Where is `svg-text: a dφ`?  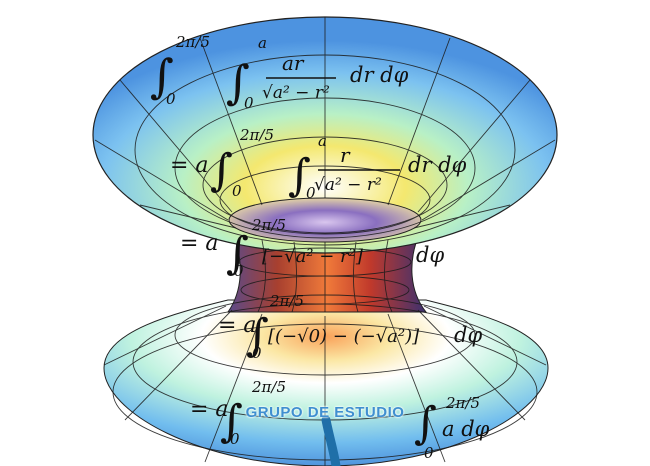 svg-text: a dφ is located at coordinates (466, 429).